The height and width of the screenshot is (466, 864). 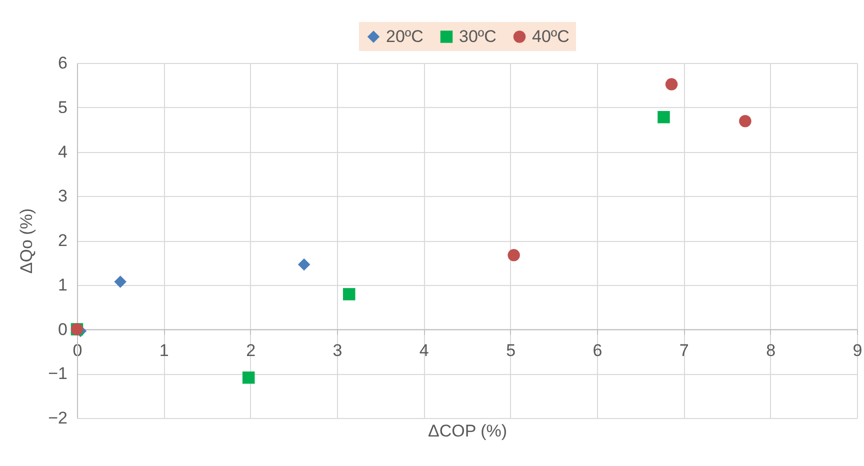 What do you see at coordinates (63, 196) in the screenshot?
I see `y-tick-label: 3` at bounding box center [63, 196].